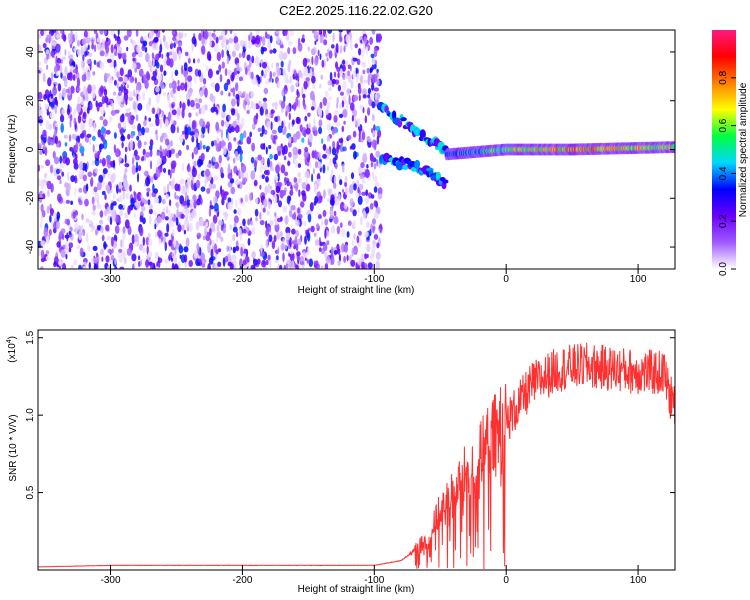 The width and height of the screenshot is (750, 600). I want to click on snr-x-axis-label: Height of straight line (km), so click(356, 589).